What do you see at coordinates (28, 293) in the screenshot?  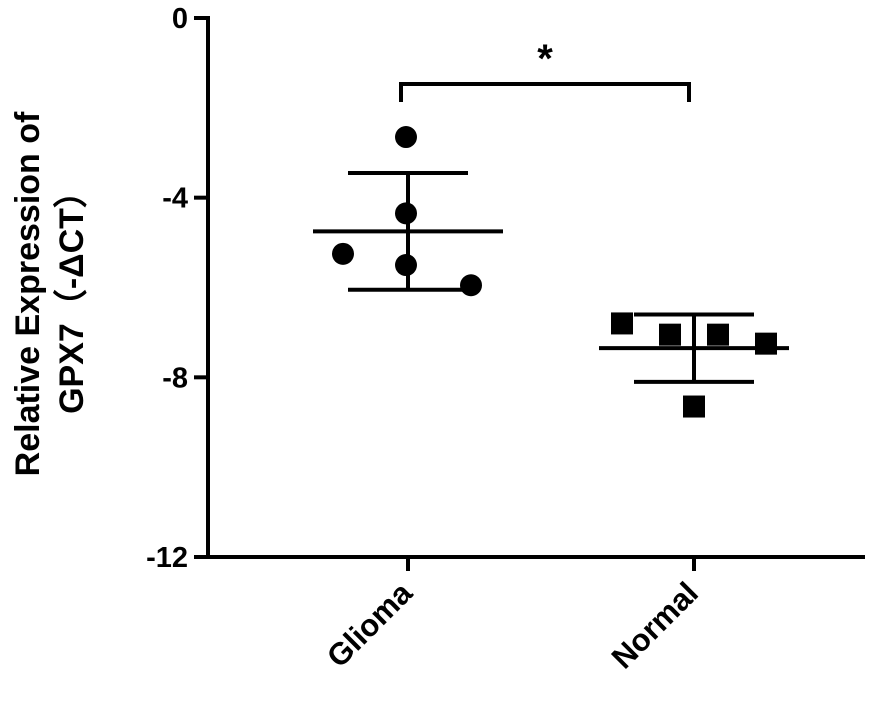 I see `y-axis-label-line1: Relative Expression of` at bounding box center [28, 293].